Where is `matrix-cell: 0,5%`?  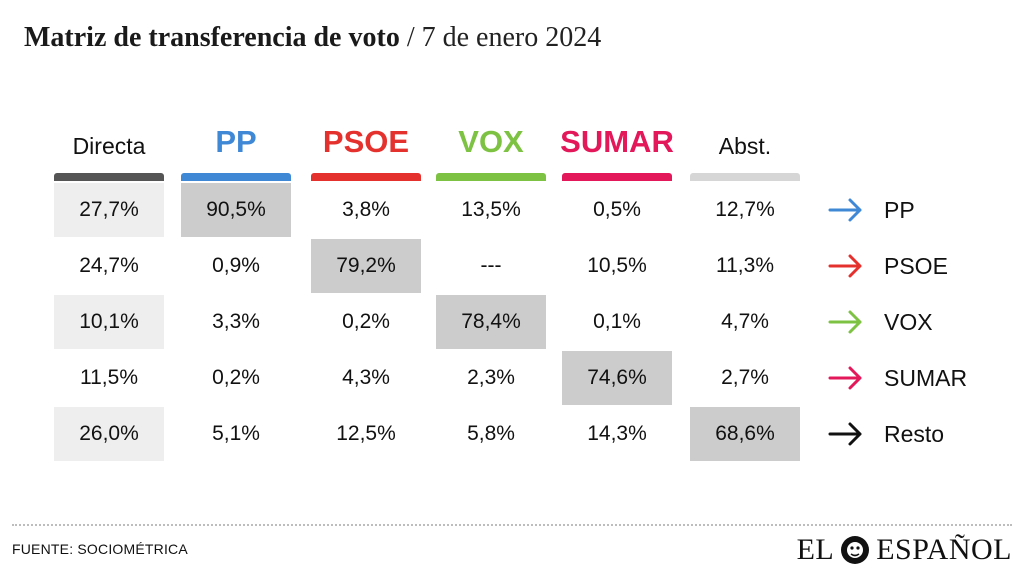
matrix-cell: 0,5% is located at coordinates (617, 209).